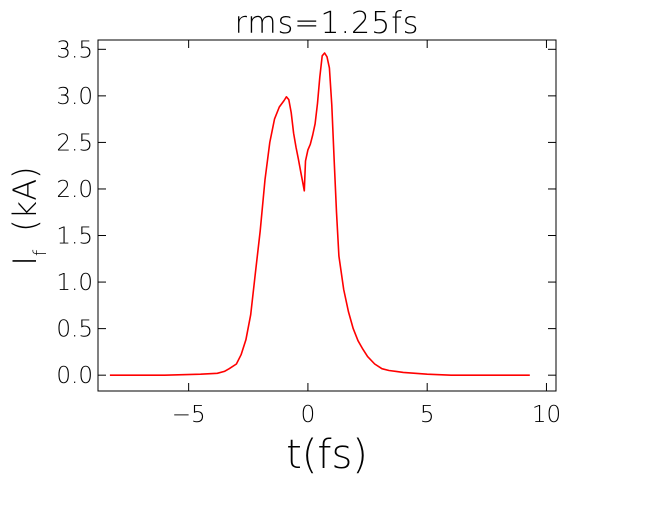 The image size is (656, 506). I want to click on svg-text:If(kA): If (kA), so click(28, 215).